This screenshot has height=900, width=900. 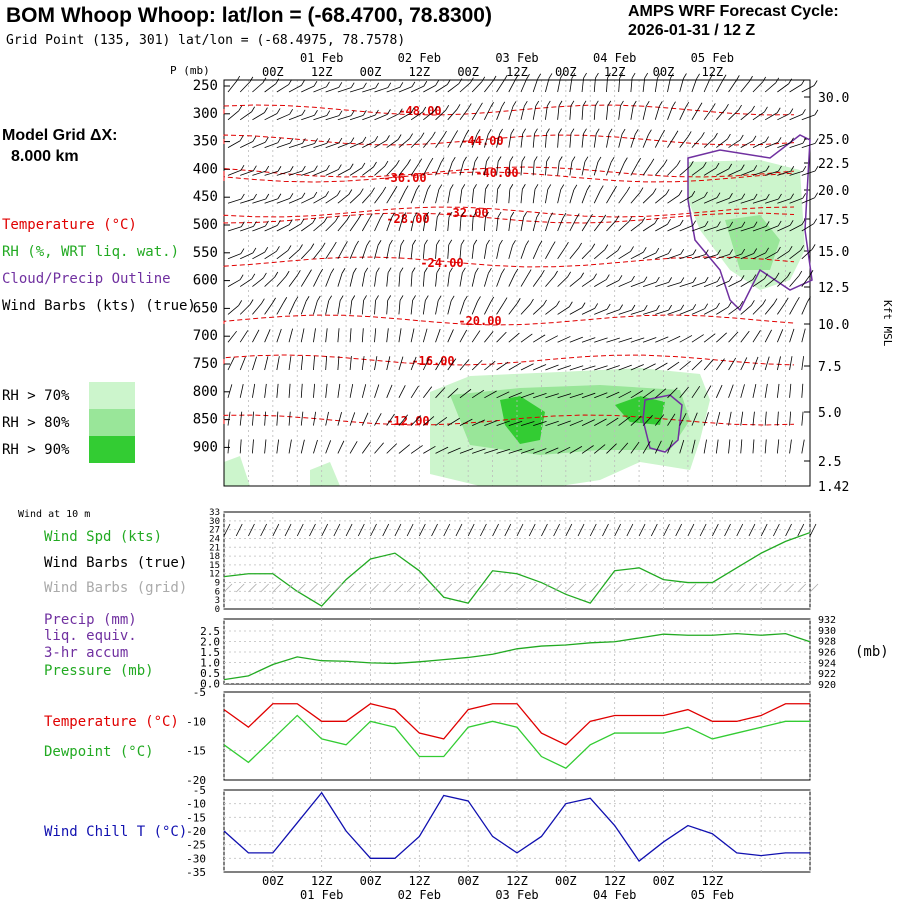 I want to click on pressure-tick-label: 920, so click(x=827, y=685).